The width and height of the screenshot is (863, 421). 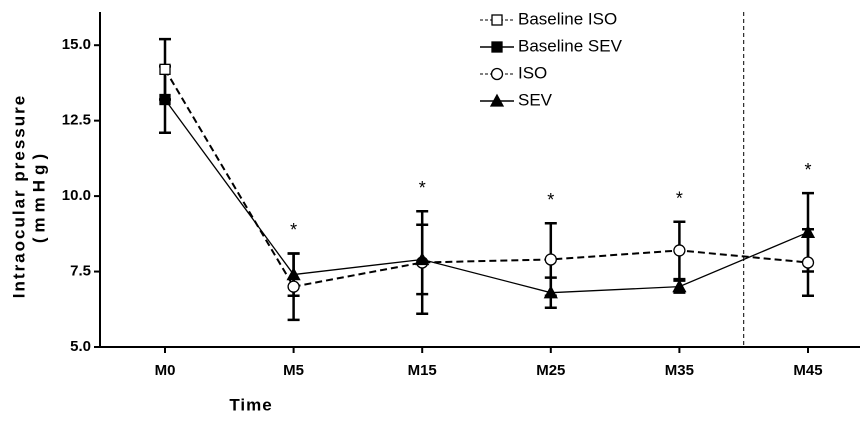 What do you see at coordinates (38, 196) in the screenshot?
I see `y-axis-label: (mmHg)` at bounding box center [38, 196].